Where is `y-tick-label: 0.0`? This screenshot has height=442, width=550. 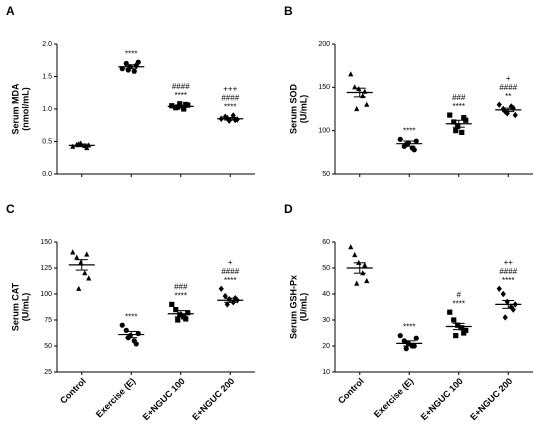 y-tick-label: 0.0 is located at coordinates (47, 174).